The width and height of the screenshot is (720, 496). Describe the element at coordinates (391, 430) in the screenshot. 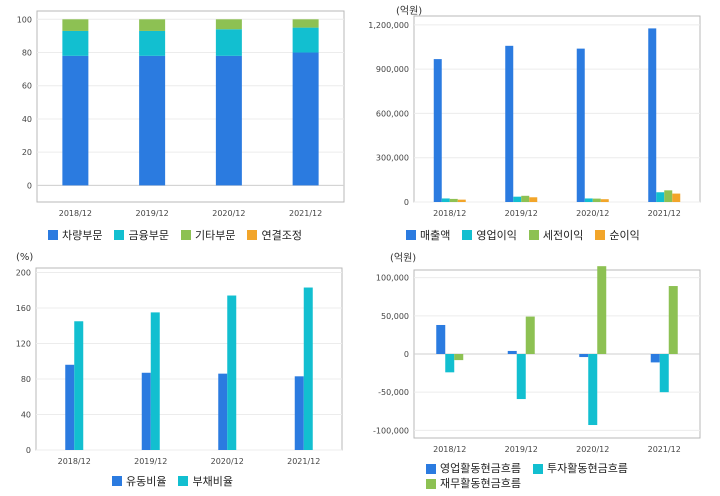

I see `y-tick-label: -100,000` at that location.